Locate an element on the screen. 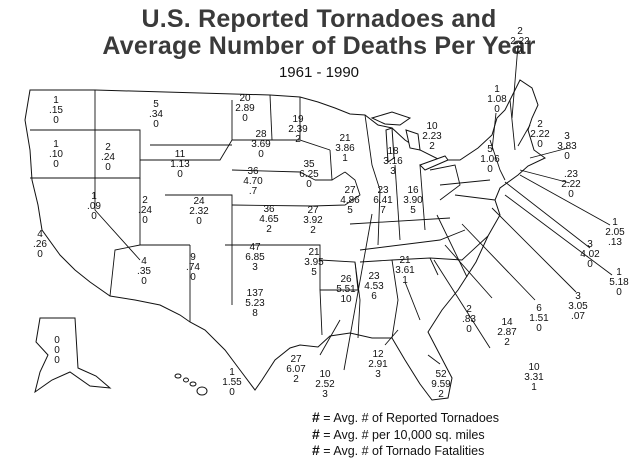  state-label-texas: 137 5.23 8 is located at coordinates (255, 303).